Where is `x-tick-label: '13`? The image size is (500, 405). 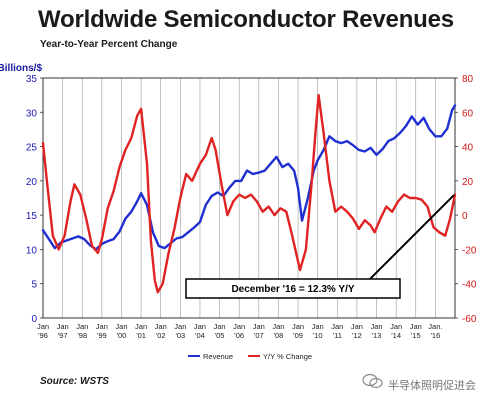 x-tick-label: '13 is located at coordinates (377, 335).